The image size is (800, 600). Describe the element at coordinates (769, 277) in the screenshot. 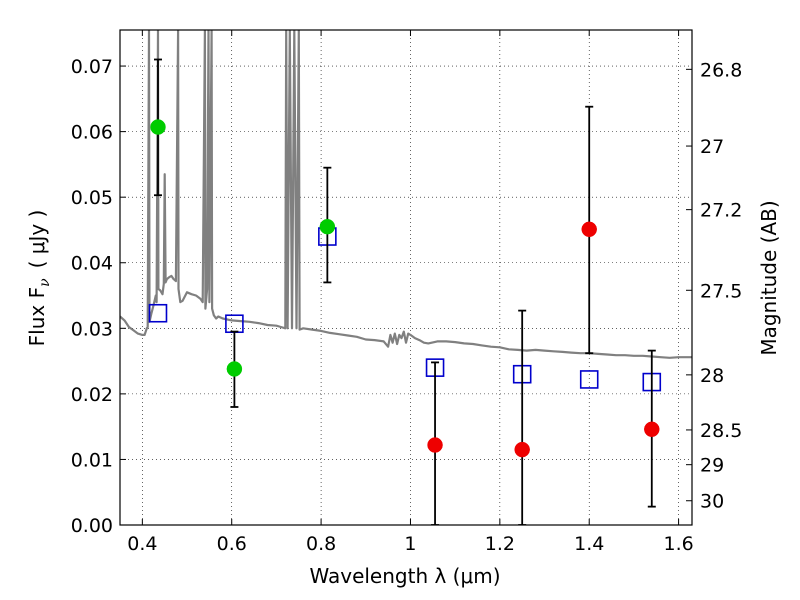

I see `y2-axis-label: Magnitude (AB)` at that location.